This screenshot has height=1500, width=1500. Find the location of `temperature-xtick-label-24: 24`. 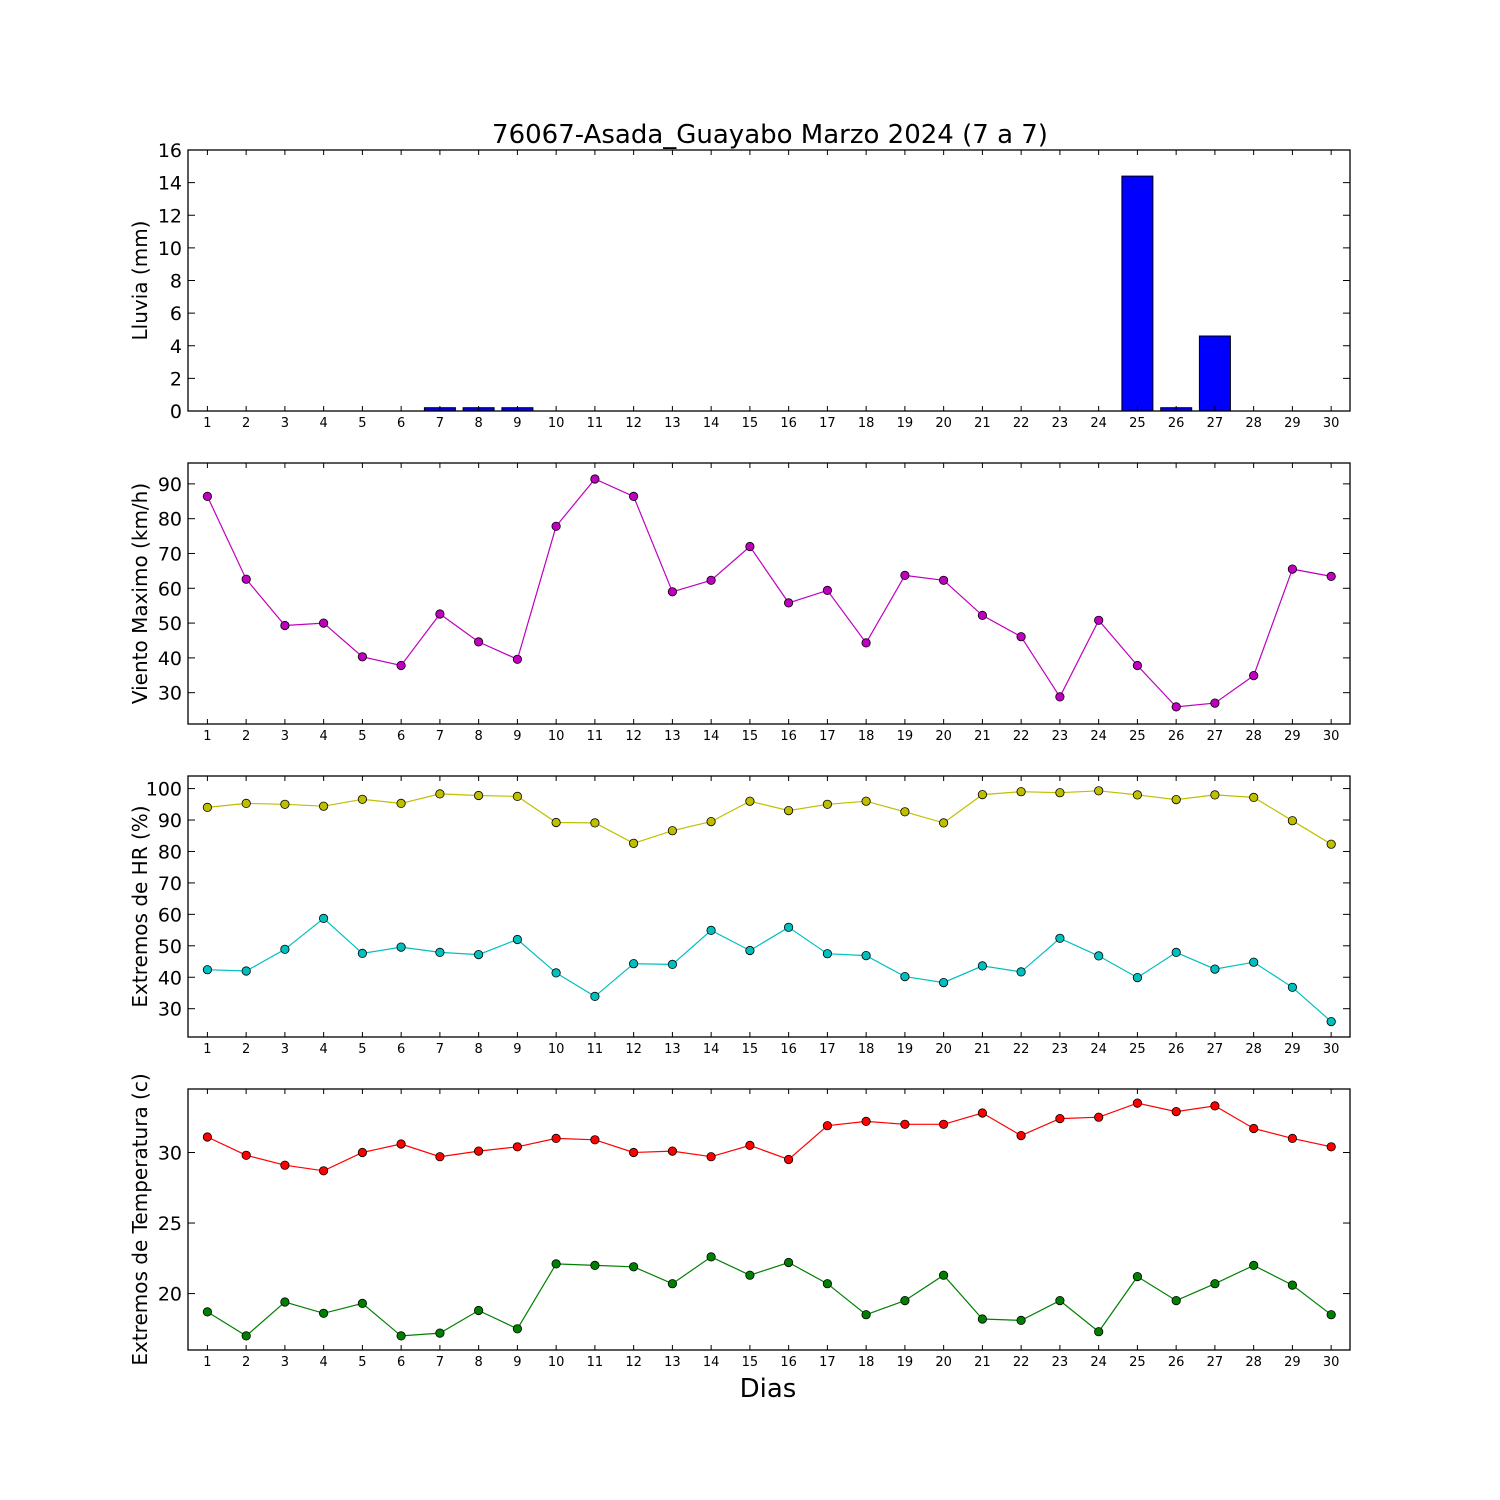

temperature-xtick-label-24: 24 is located at coordinates (1098, 1362).